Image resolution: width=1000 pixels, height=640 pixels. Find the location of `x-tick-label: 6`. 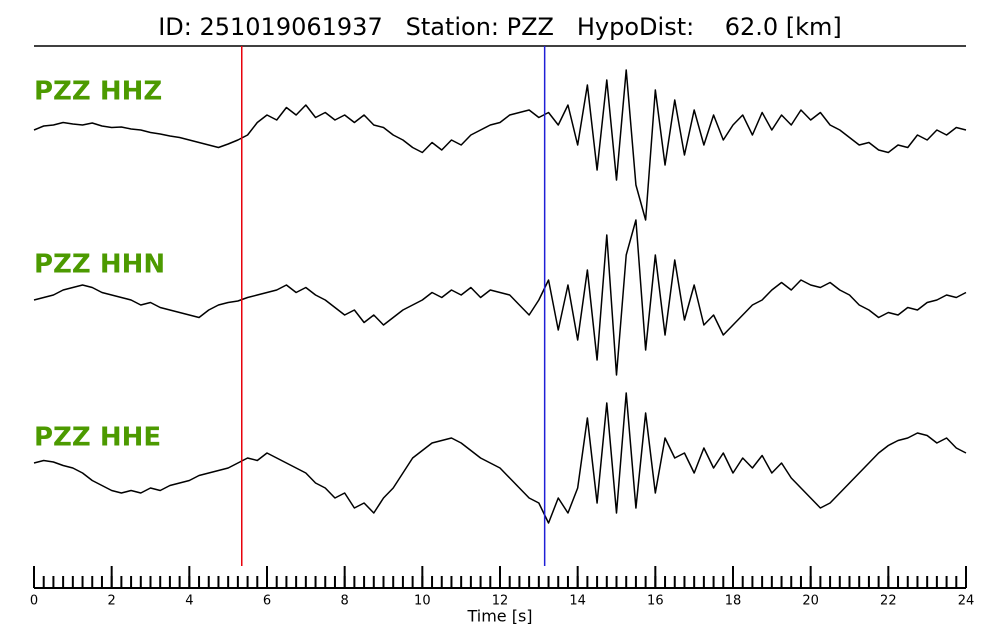

x-tick-label: 6 is located at coordinates (267, 601).